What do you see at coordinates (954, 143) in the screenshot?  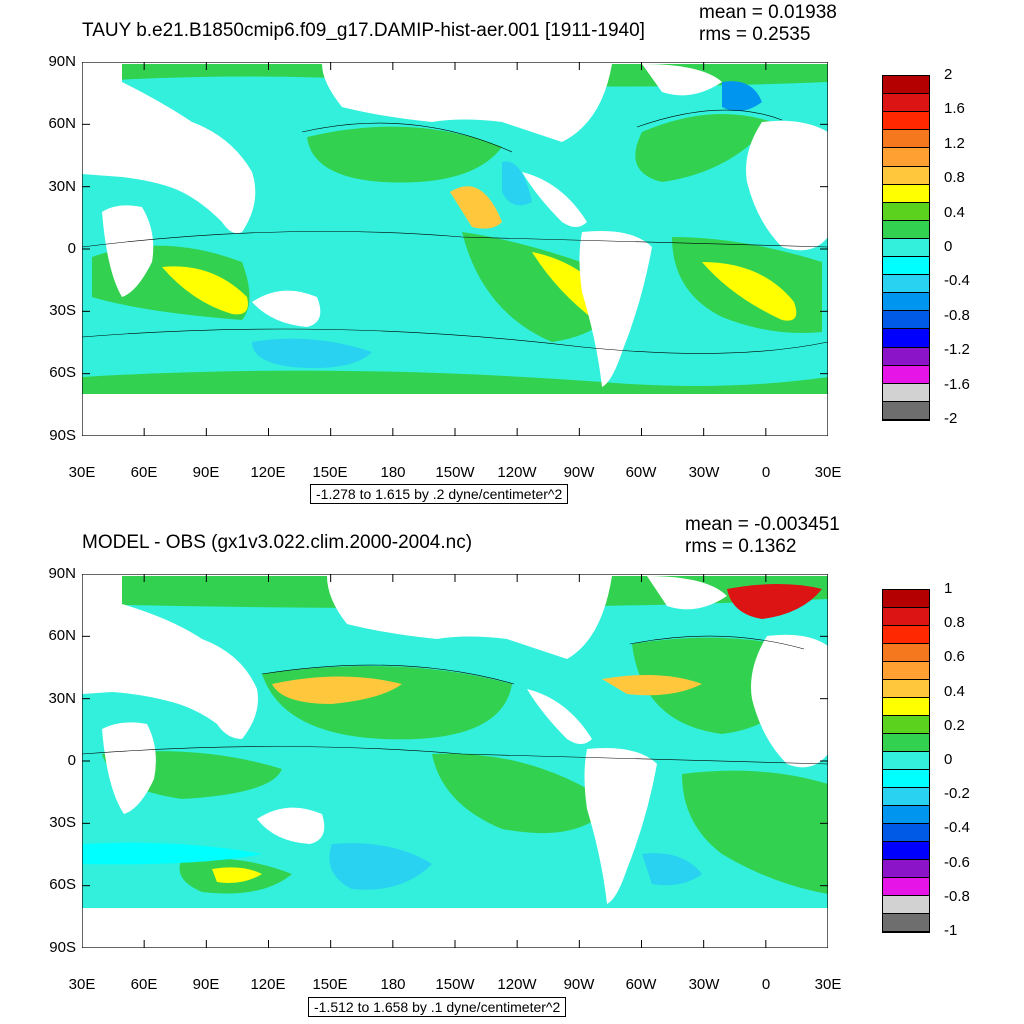 I see `colorbar-label: 1.2` at bounding box center [954, 143].